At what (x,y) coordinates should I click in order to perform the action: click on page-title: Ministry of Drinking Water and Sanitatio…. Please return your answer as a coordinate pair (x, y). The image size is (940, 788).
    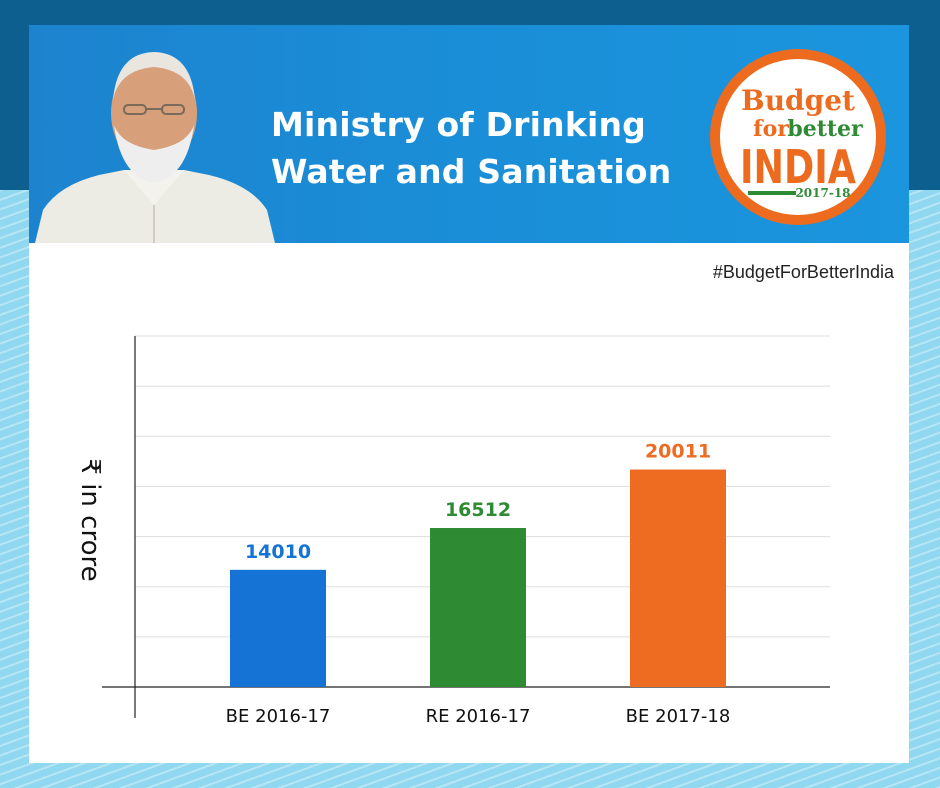
    Looking at the image, I should click on (491, 148).